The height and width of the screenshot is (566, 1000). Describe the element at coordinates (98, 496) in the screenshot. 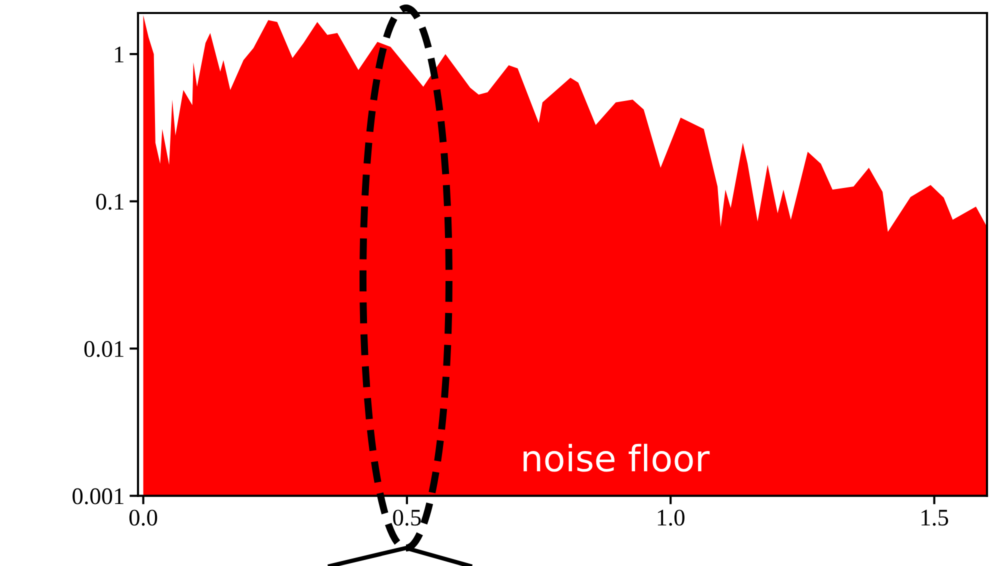

I see `y-tick-label: 0.001` at that location.